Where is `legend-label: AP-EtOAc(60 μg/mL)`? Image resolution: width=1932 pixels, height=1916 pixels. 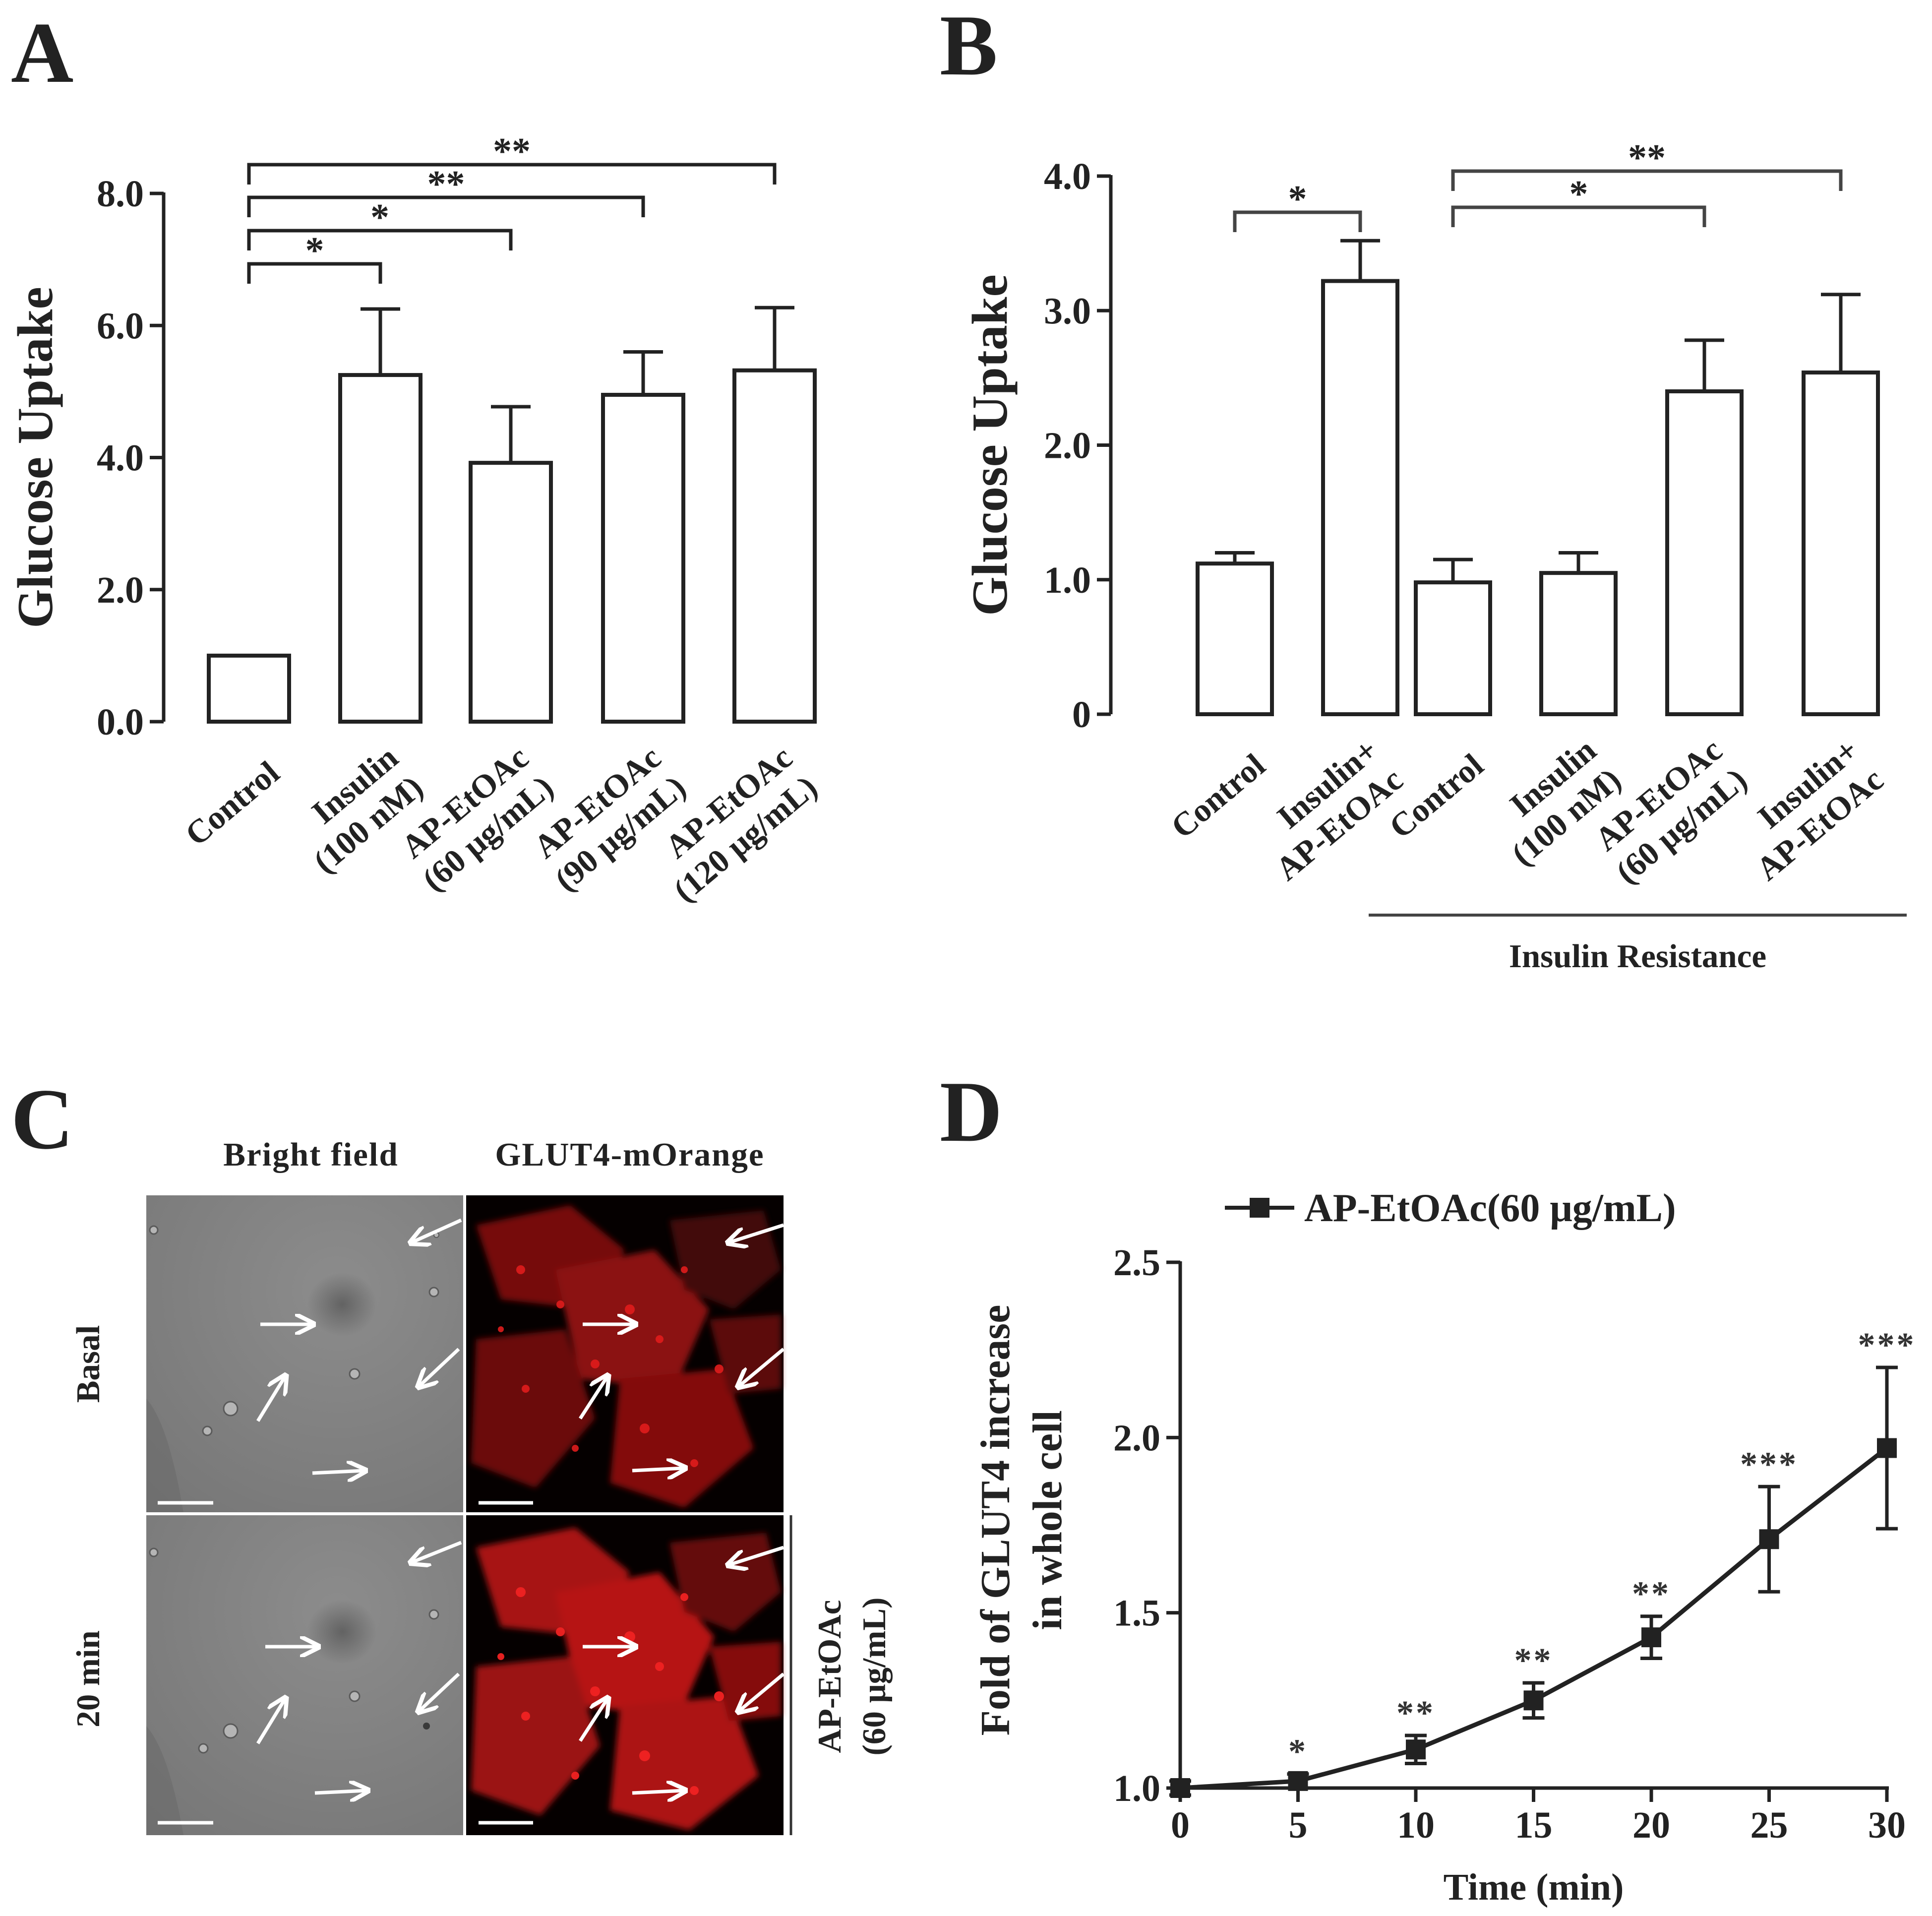
legend-label: AP-EtOAc(60 μg/mL) is located at coordinates (1490, 1208).